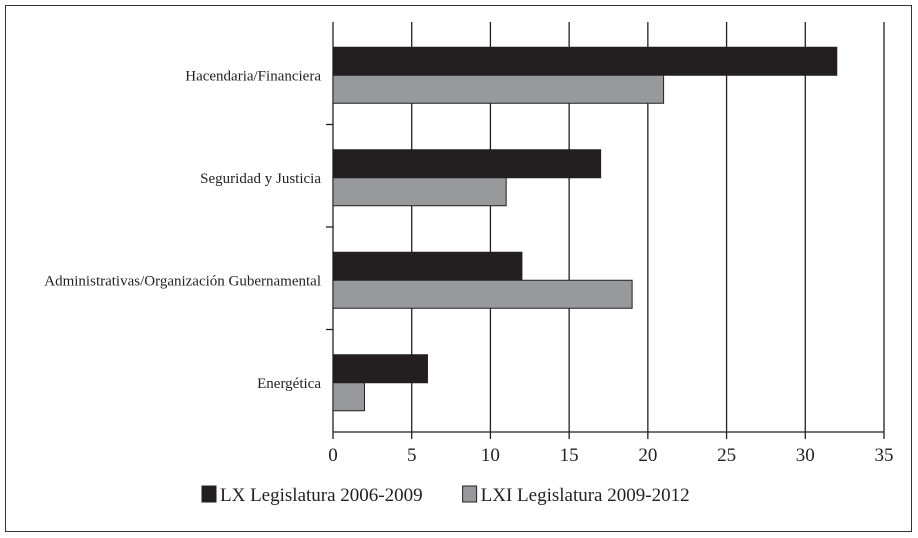  I want to click on category-label: Energética, so click(289, 384).